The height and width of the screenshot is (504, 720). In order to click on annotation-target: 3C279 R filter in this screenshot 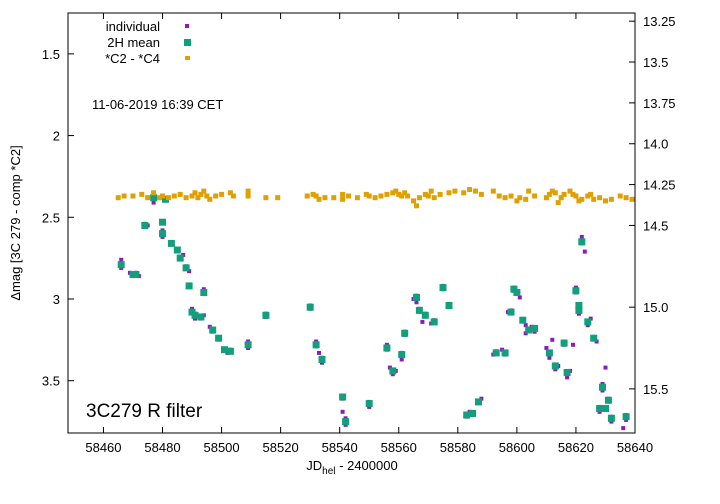, I will do `click(144, 411)`.